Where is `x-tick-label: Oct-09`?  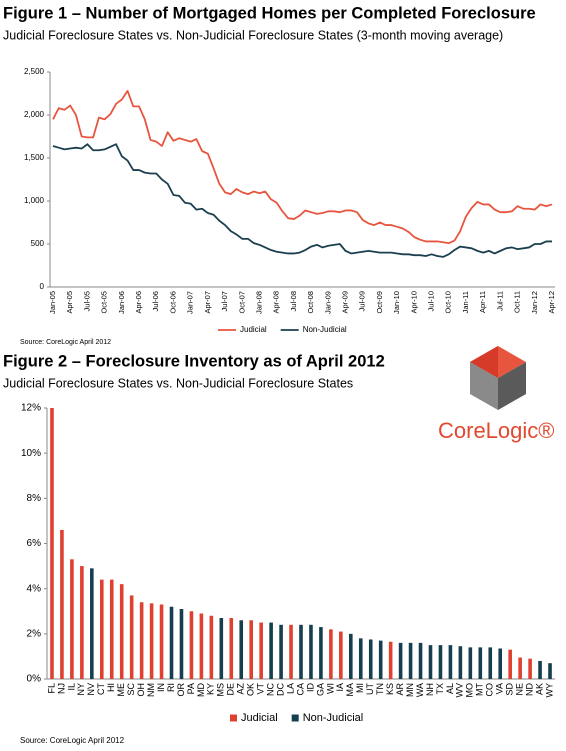 x-tick-label: Oct-09 is located at coordinates (379, 302).